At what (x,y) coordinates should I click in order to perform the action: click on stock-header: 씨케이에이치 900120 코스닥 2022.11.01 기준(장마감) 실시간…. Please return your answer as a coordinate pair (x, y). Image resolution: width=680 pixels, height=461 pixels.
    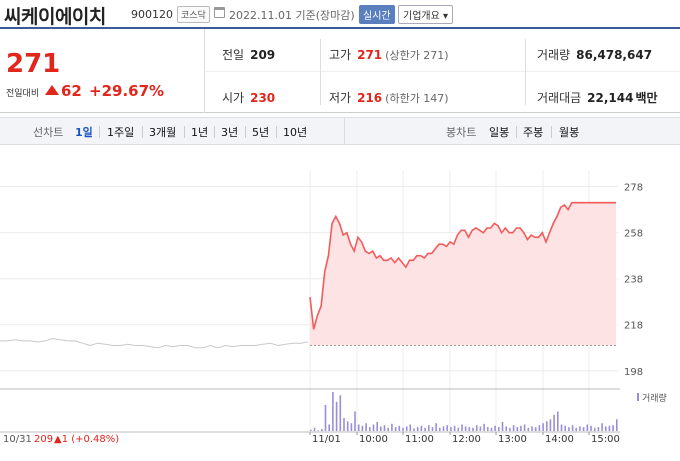
    Looking at the image, I should click on (340, 14).